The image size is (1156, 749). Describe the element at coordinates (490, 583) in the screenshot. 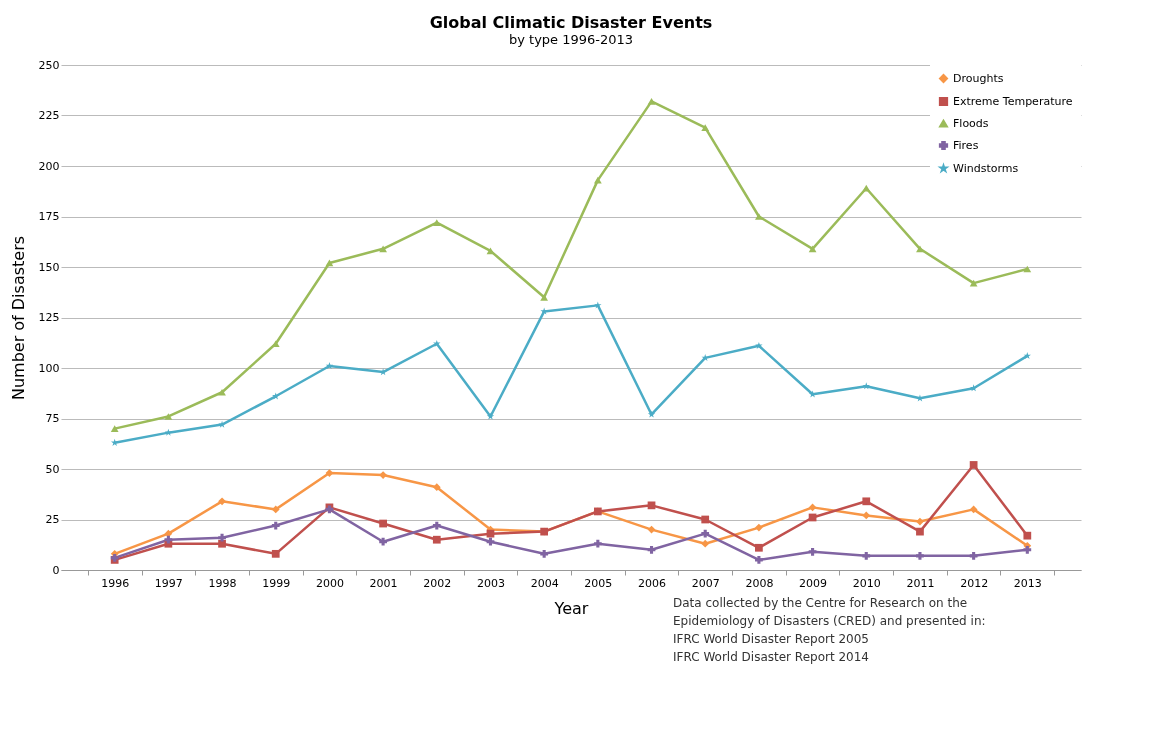

I see `x-tick-label: 2003` at that location.